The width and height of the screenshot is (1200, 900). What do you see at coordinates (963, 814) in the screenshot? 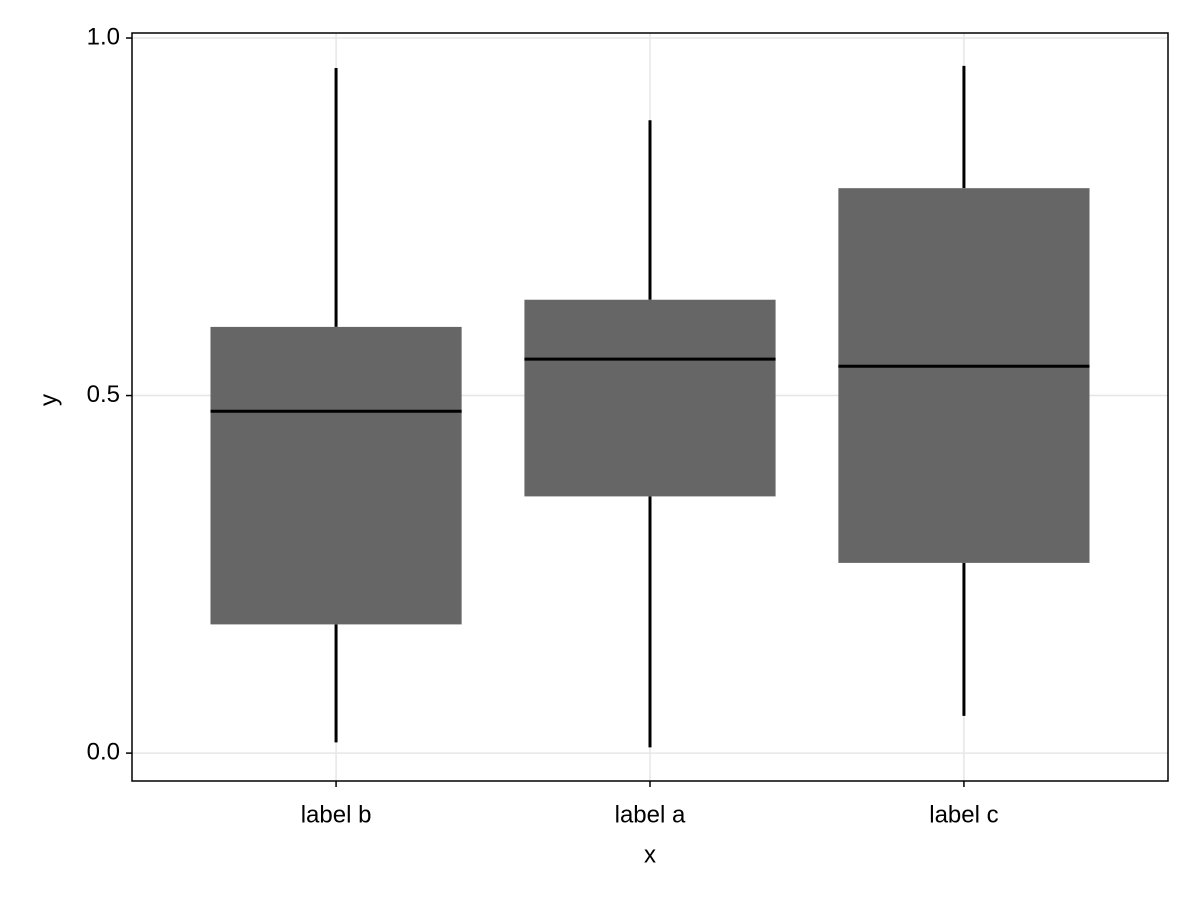
I see `x-tick-label: label c` at bounding box center [963, 814].